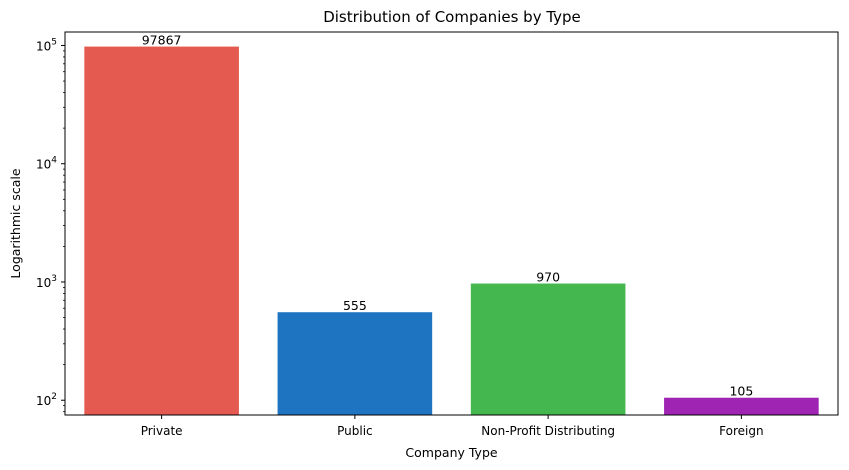 This screenshot has height=470, width=849. What do you see at coordinates (452, 17) in the screenshot?
I see `chart-title: Distribution of Companies by Type` at bounding box center [452, 17].